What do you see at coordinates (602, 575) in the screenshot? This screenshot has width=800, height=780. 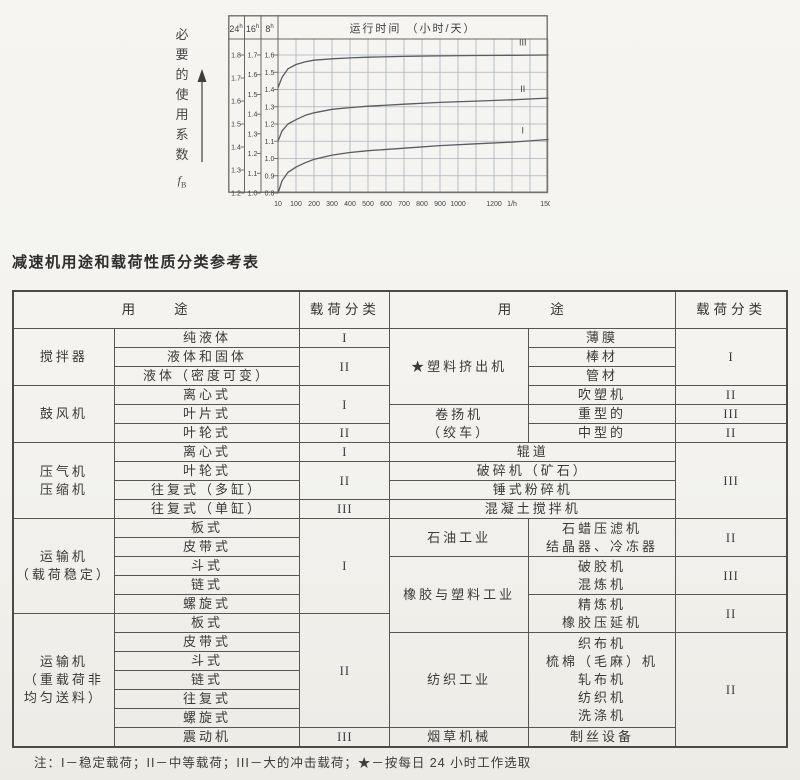 I see `use-item-cell: 破胶机 混炼机` at bounding box center [602, 575].